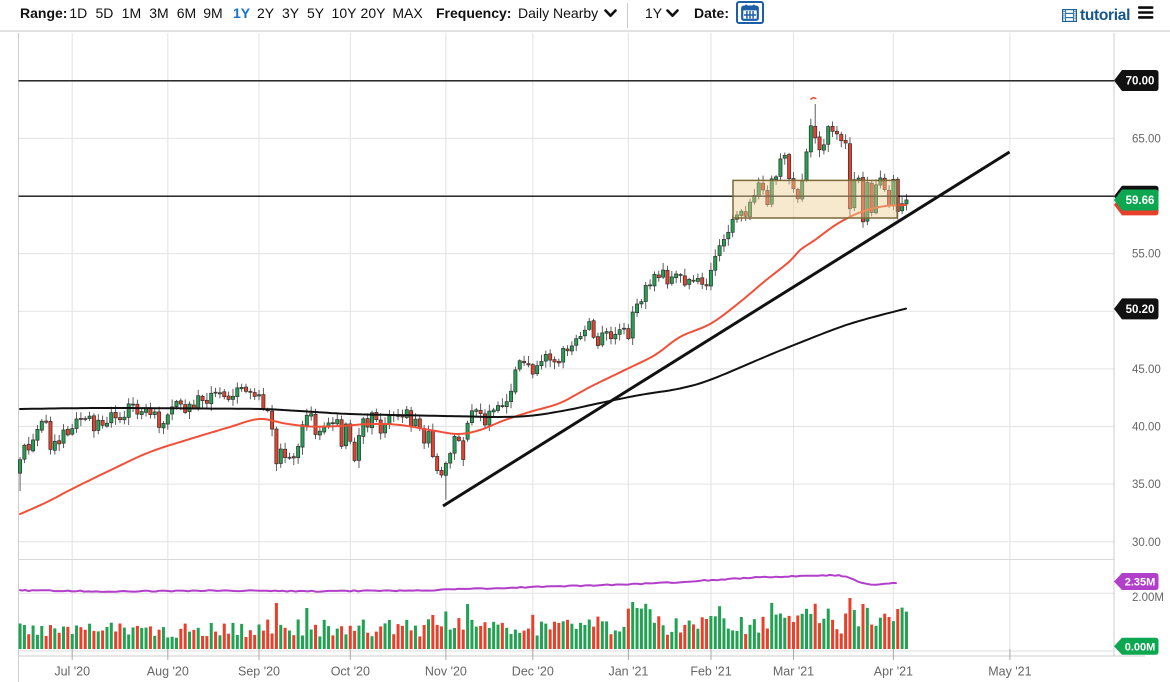  What do you see at coordinates (1140, 647) in the screenshot?
I see `svg-text: 0.00M` at bounding box center [1140, 647].